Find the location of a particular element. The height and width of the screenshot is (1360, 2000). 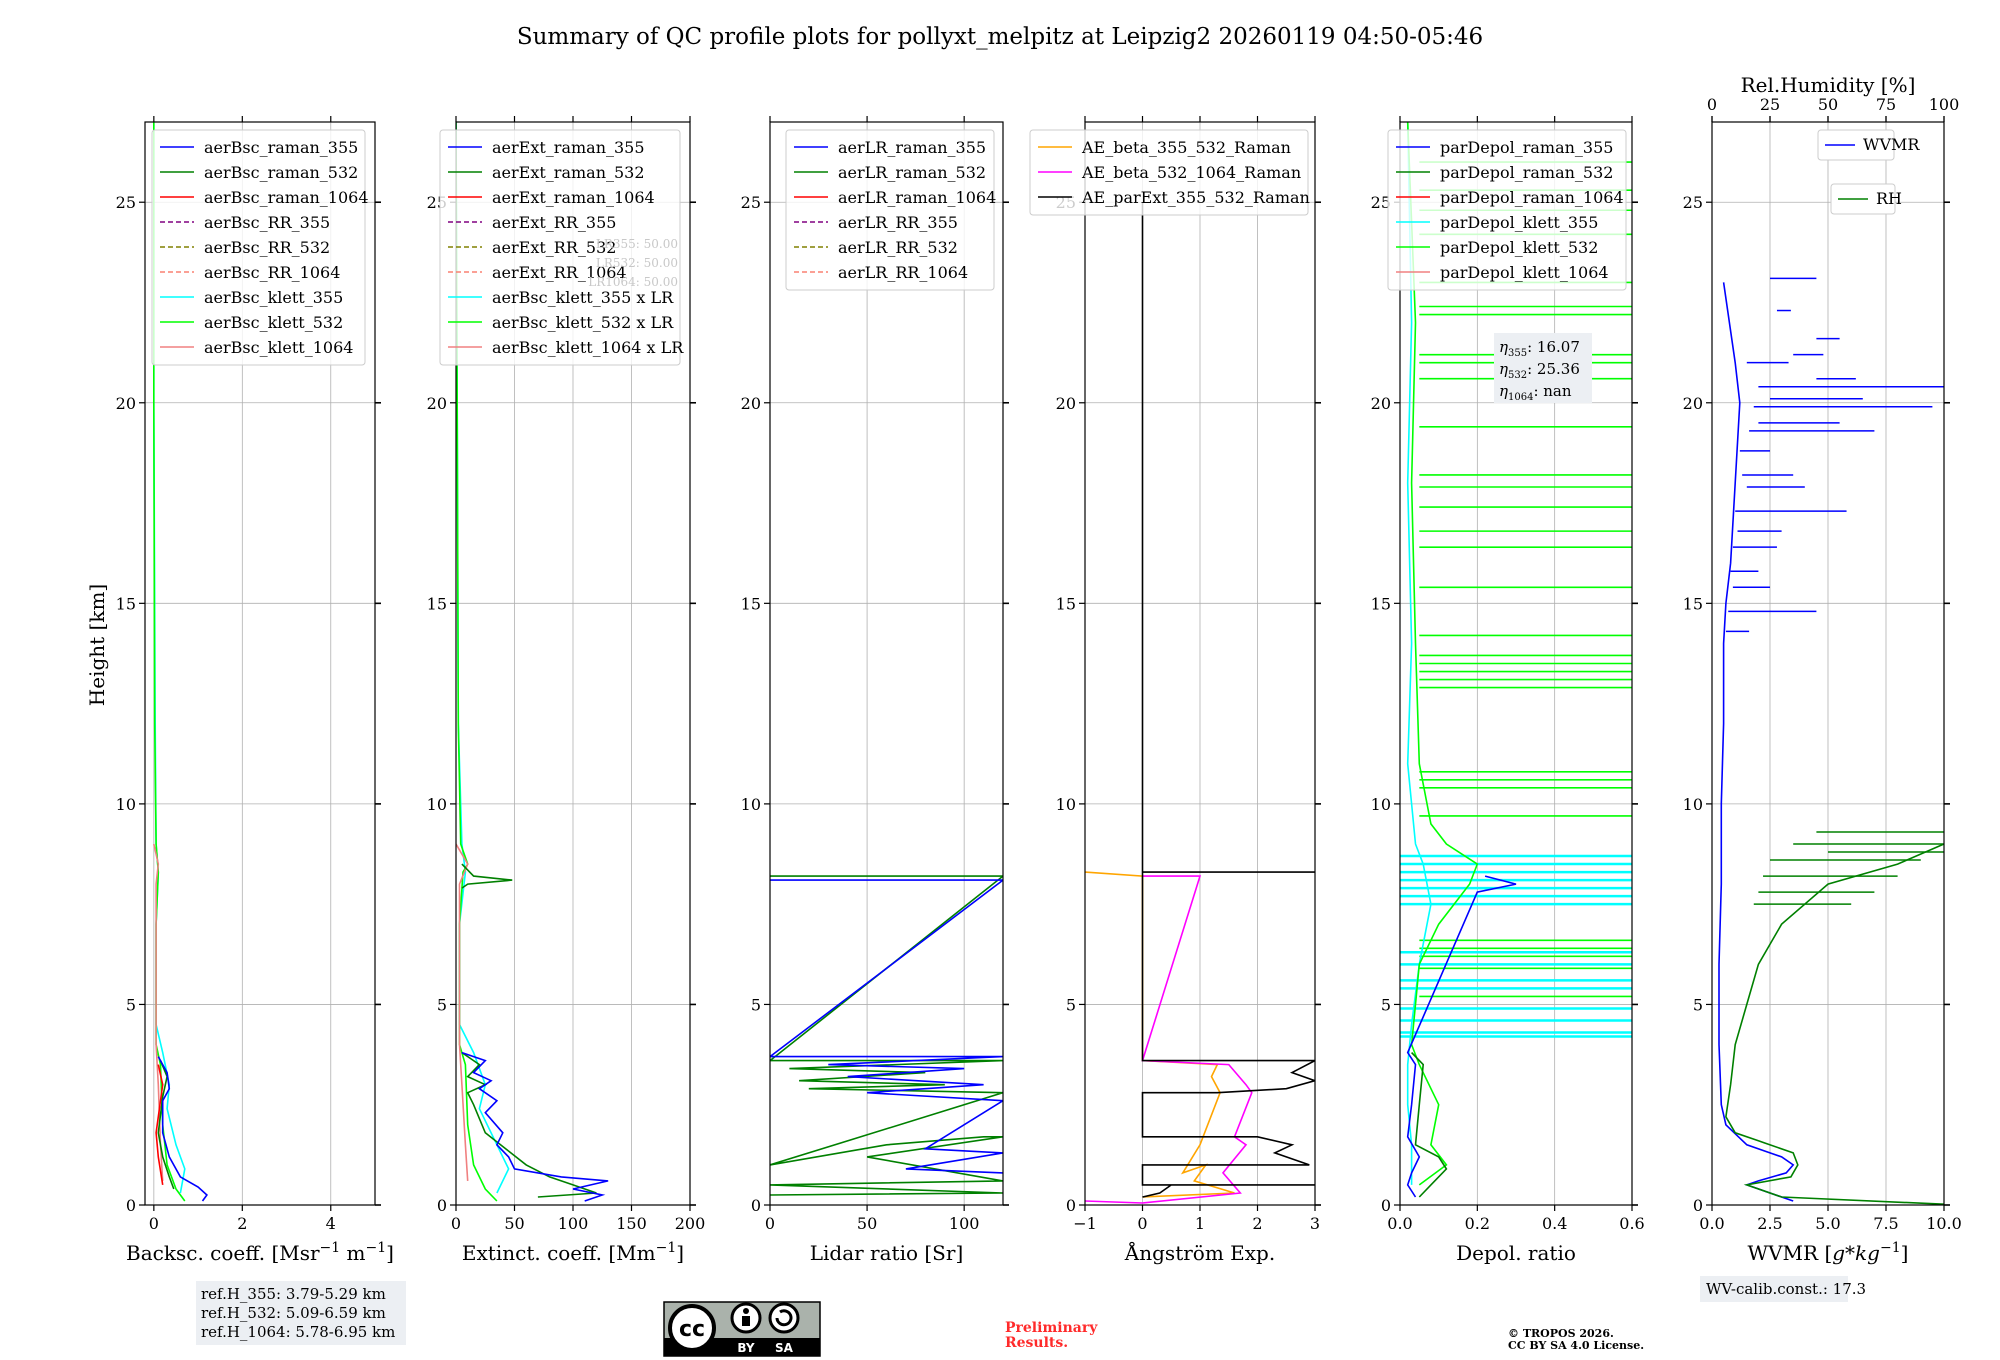

plot-area-ext is located at coordinates (532, 662).